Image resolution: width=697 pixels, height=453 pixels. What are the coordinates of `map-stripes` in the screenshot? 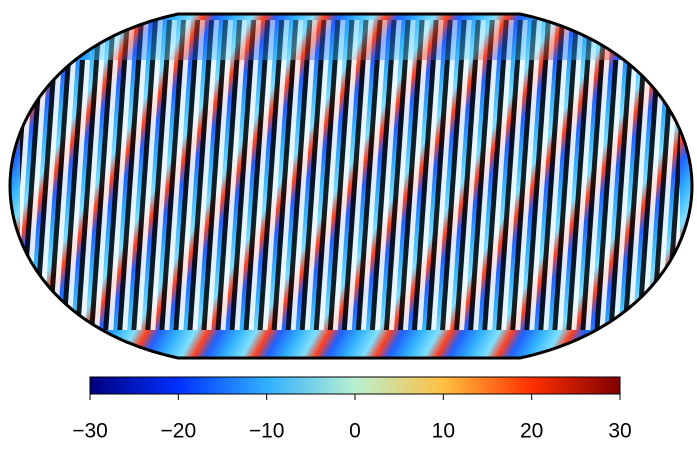 It's located at (350, 40).